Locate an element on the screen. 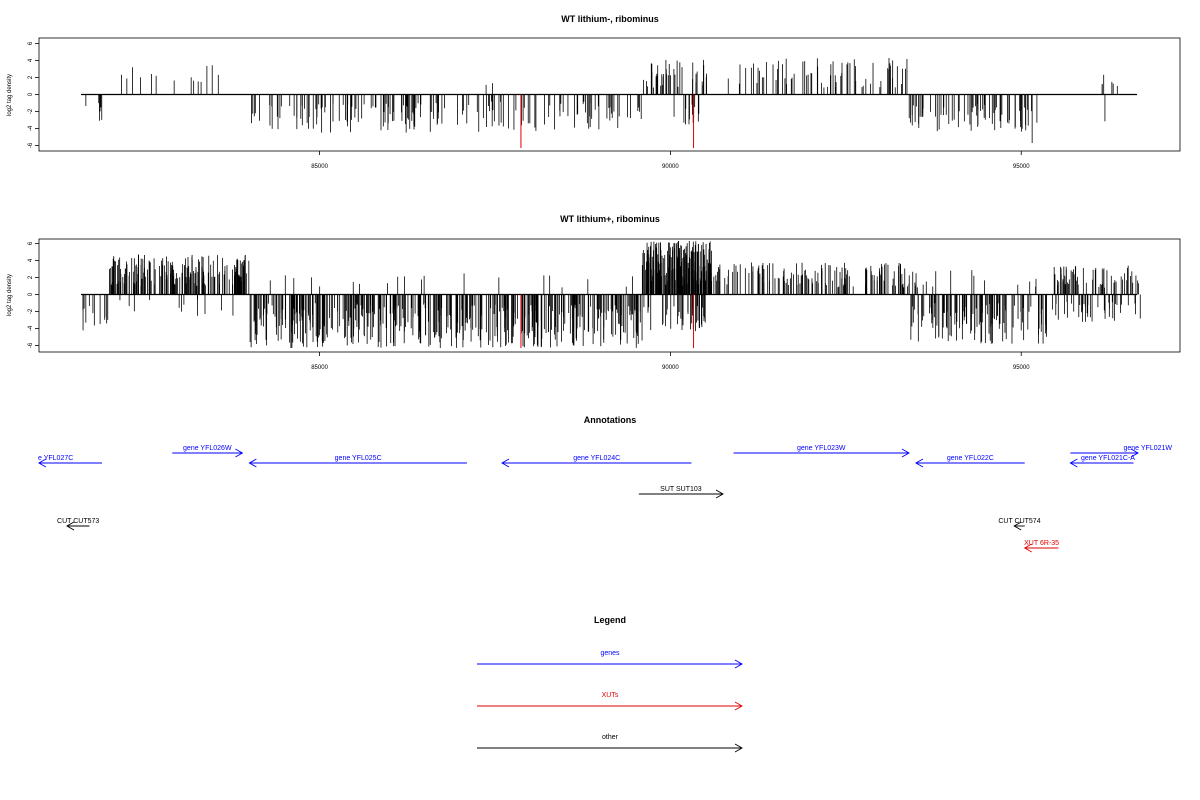 This screenshot has width=1200, height=800. annotation-gene-yfl025c: gene YFL025C is located at coordinates (357, 461).